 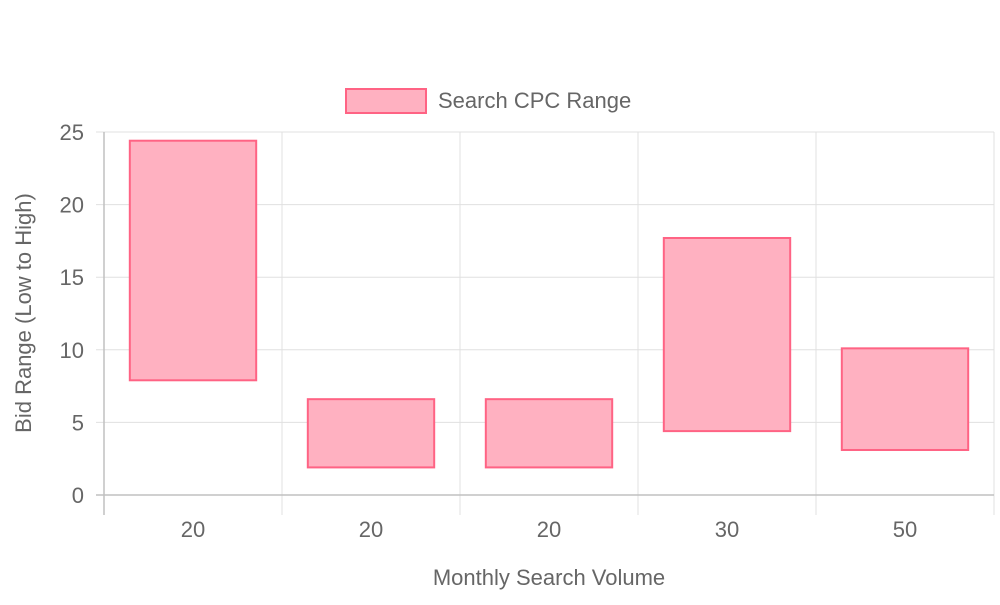 I want to click on x-tick-label: 50, so click(x=905, y=529).